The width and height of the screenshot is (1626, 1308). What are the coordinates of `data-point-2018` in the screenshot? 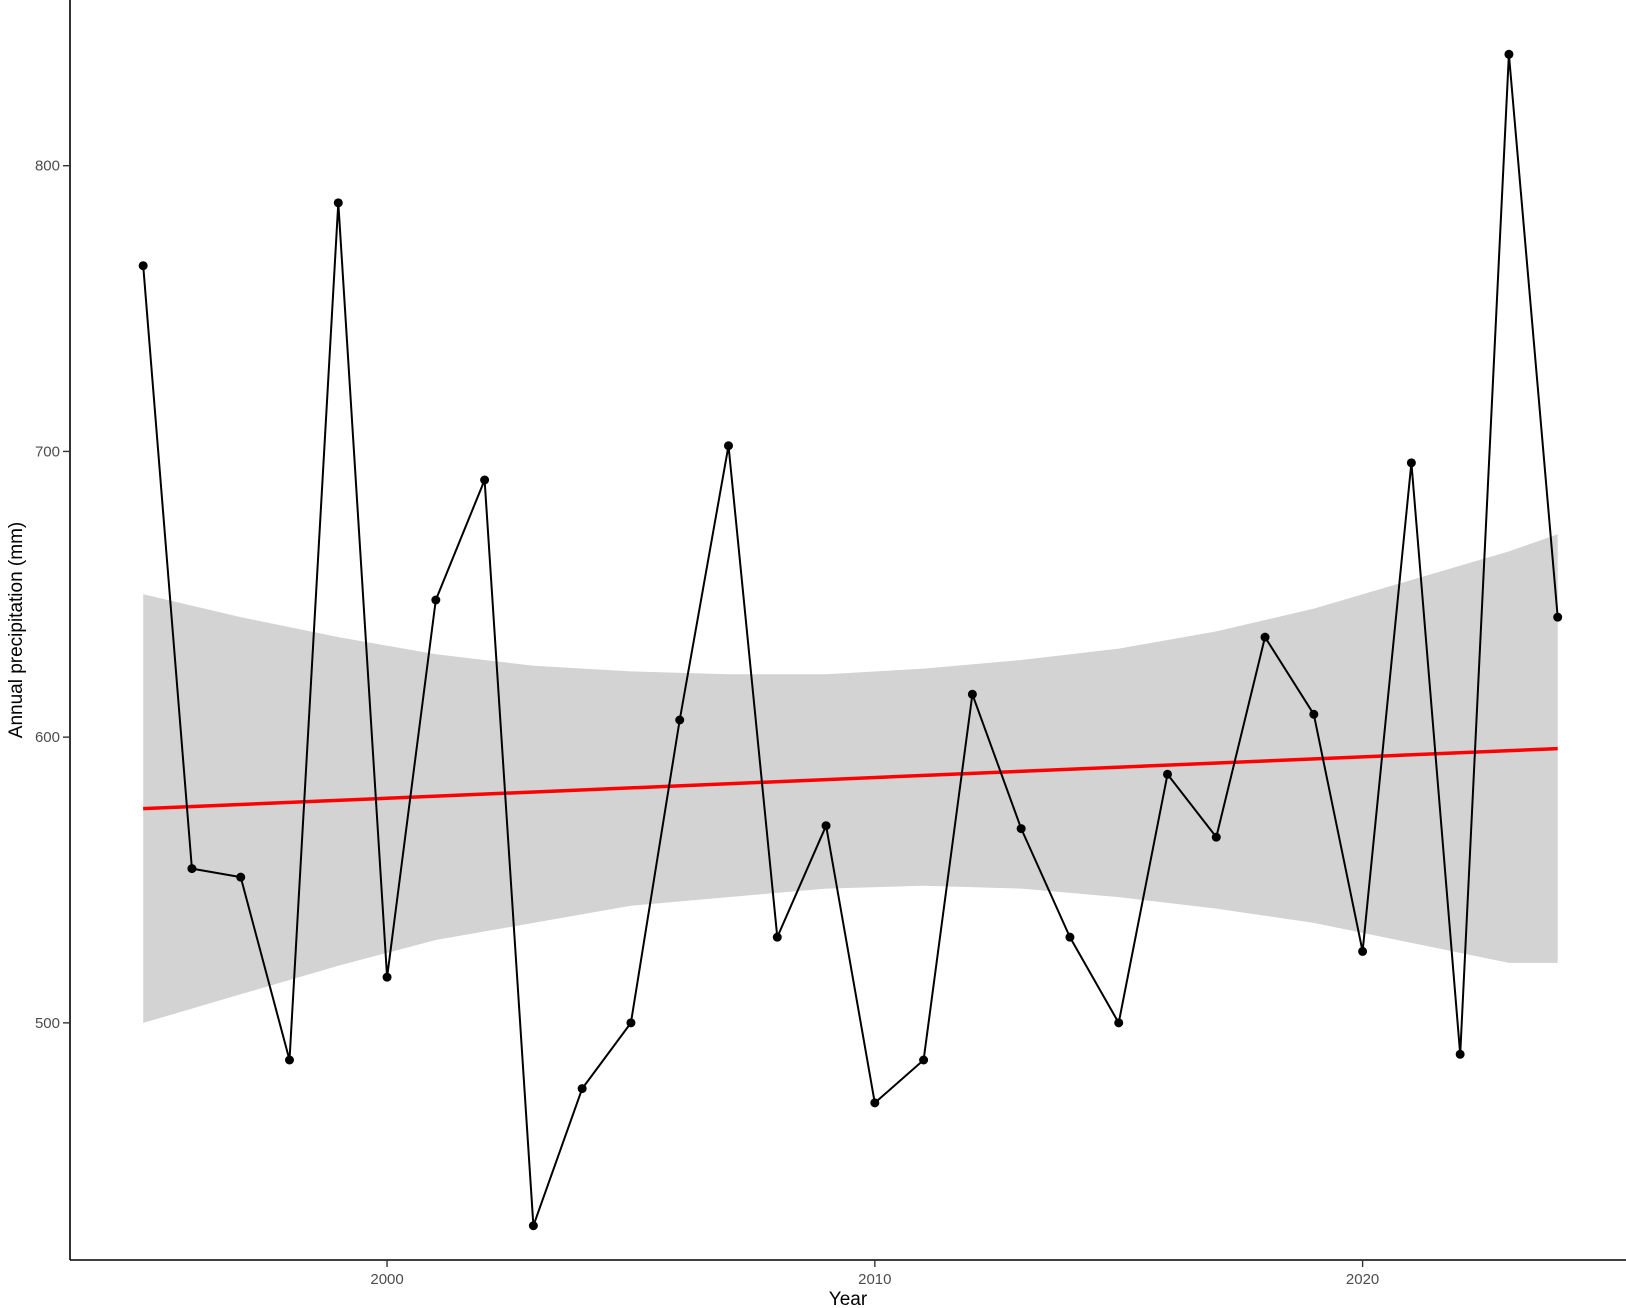 It's located at (1265, 637).